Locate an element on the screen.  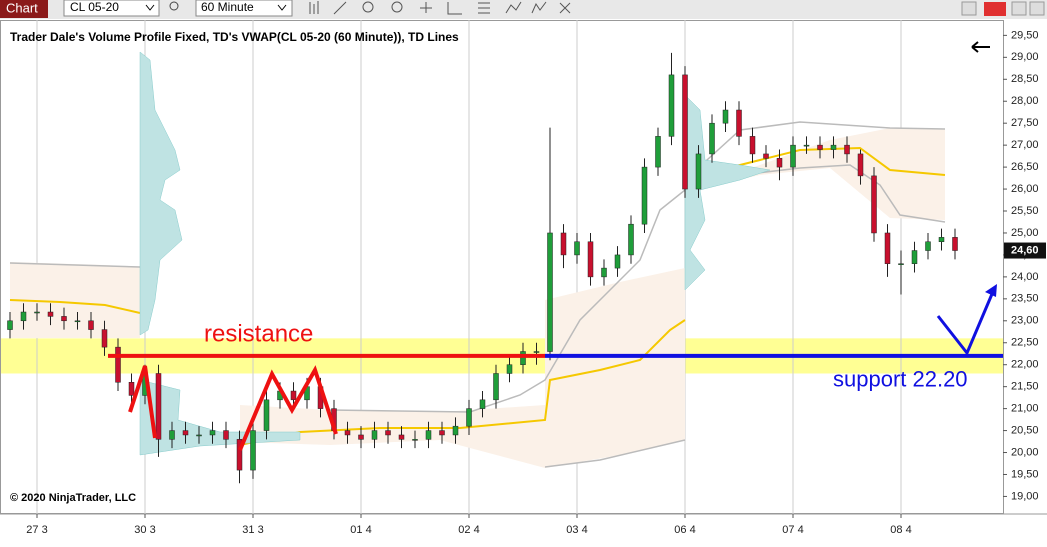
toolbar-icons is located at coordinates (440, 8).